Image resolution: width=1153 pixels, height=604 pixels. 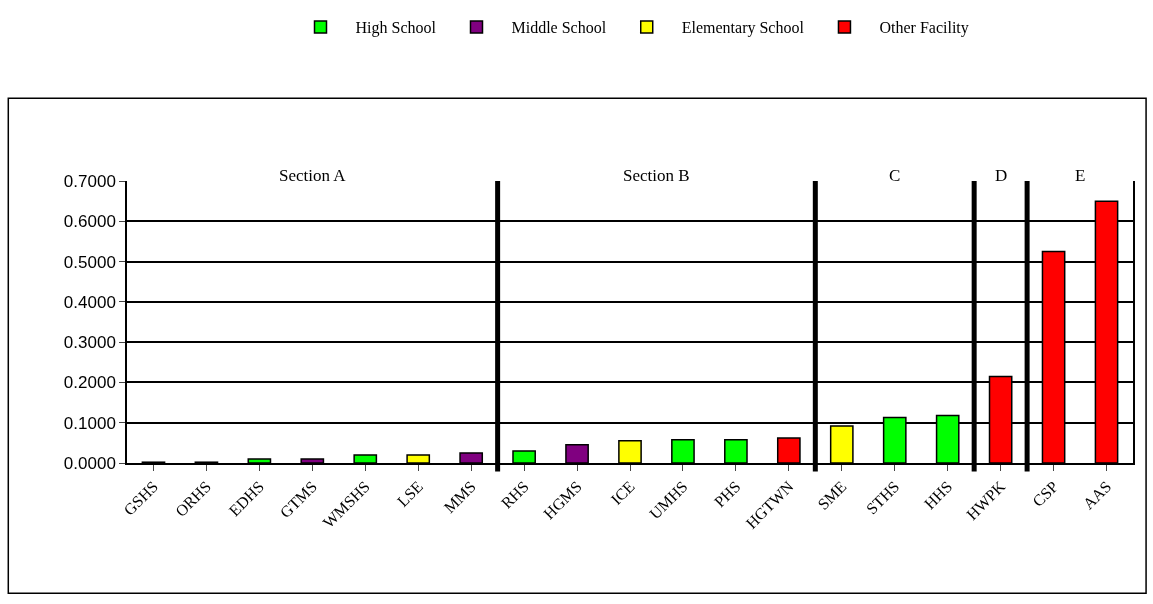 I want to click on y-tick-label: 0.6000, so click(x=89, y=222).